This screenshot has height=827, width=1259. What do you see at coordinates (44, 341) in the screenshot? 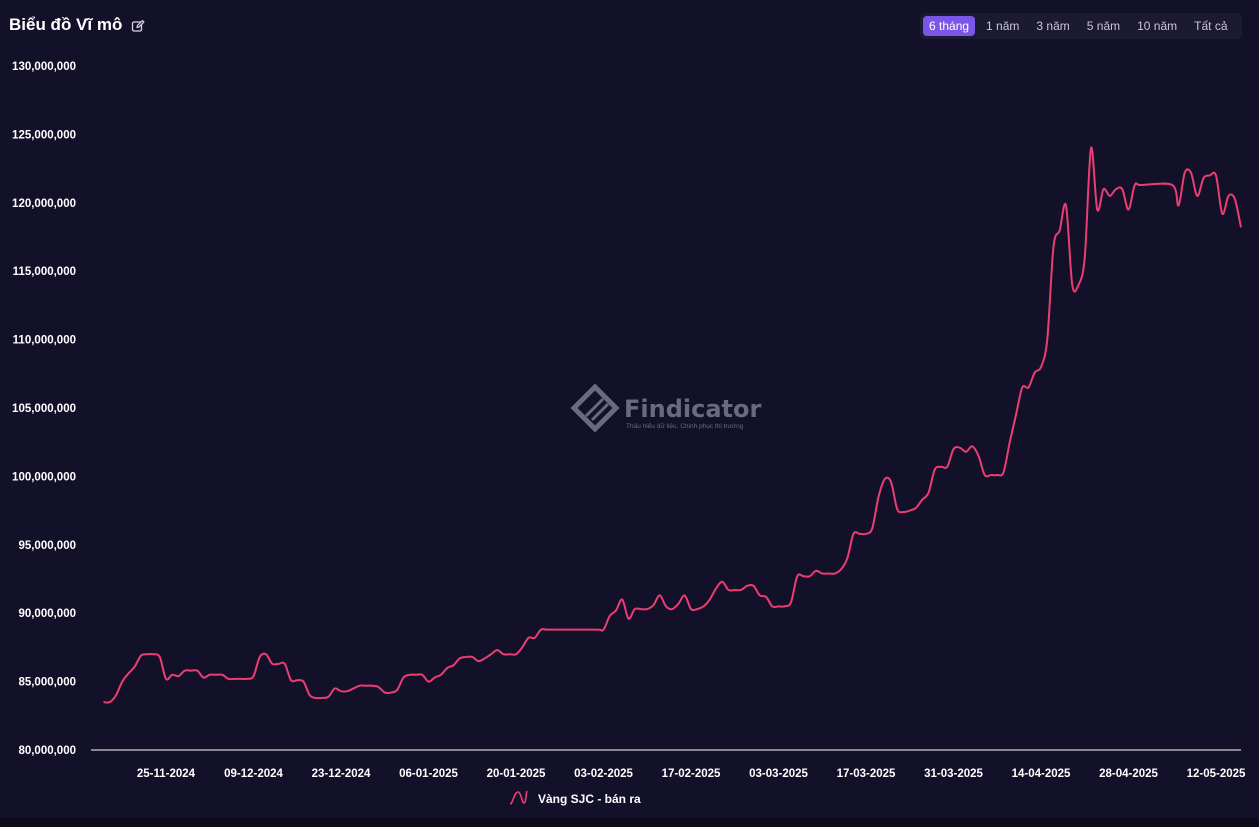
I see `y-tick-label: 110,000,000` at bounding box center [44, 341].